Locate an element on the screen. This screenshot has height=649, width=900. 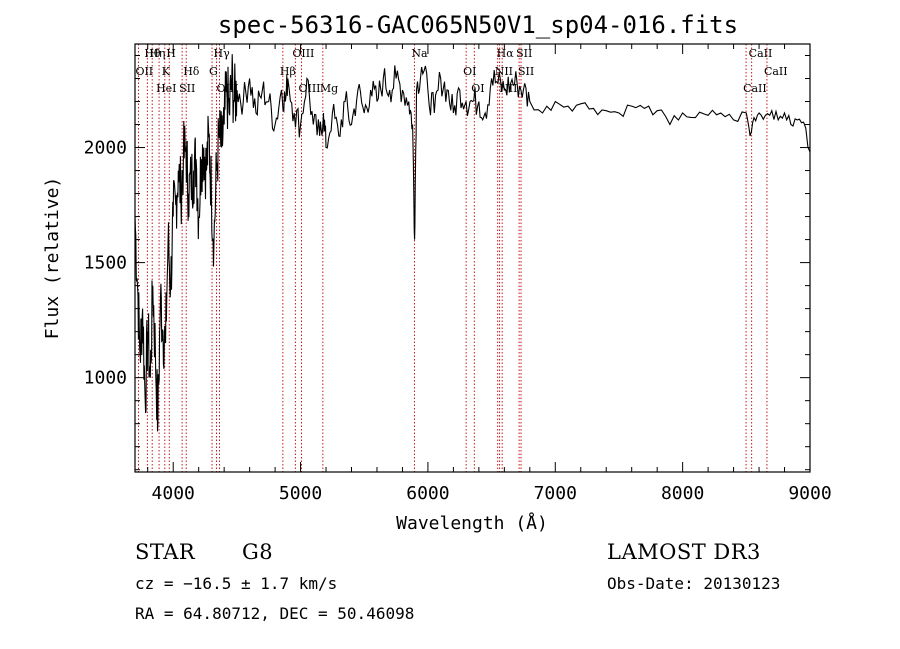
x-tick-label: 6000 is located at coordinates (427, 493).